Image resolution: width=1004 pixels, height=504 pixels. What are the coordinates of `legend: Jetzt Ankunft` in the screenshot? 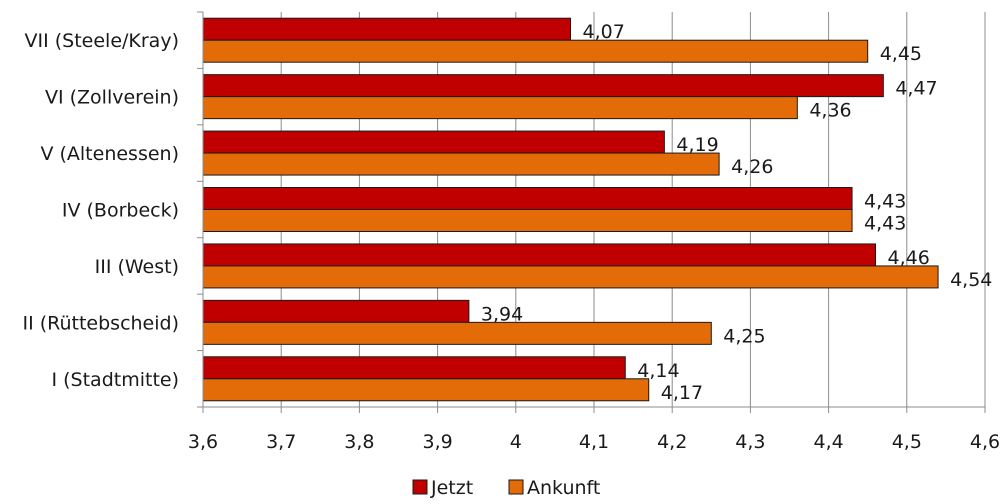 It's located at (506, 488).